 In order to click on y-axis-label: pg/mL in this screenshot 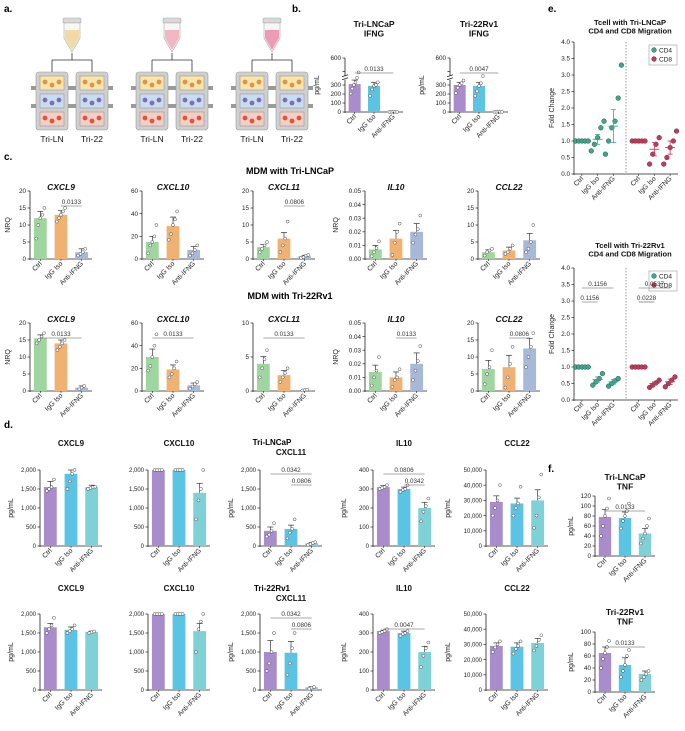, I will do `click(344, 508)`.